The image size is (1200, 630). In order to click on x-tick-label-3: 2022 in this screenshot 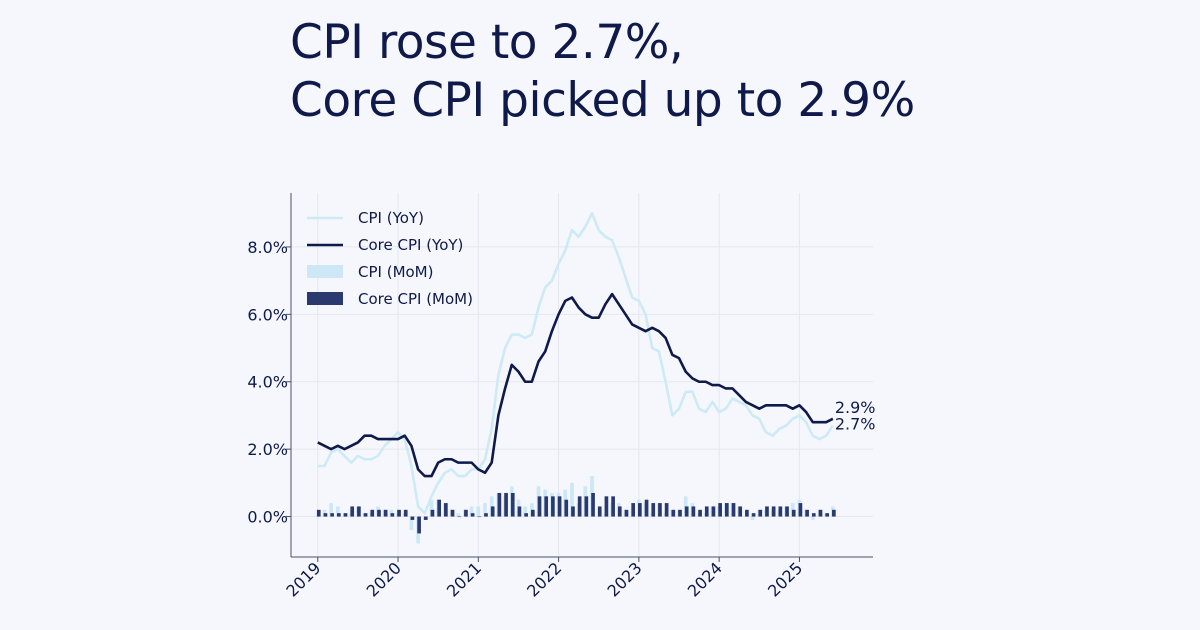, I will do `click(544, 579)`.